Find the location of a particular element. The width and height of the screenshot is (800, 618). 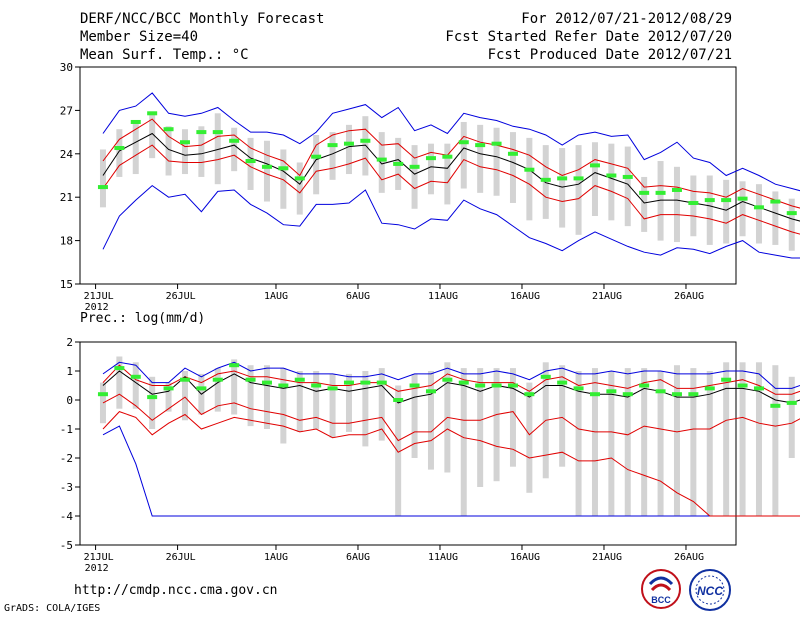

y-tick-label: 27 is located at coordinates (66, 110).